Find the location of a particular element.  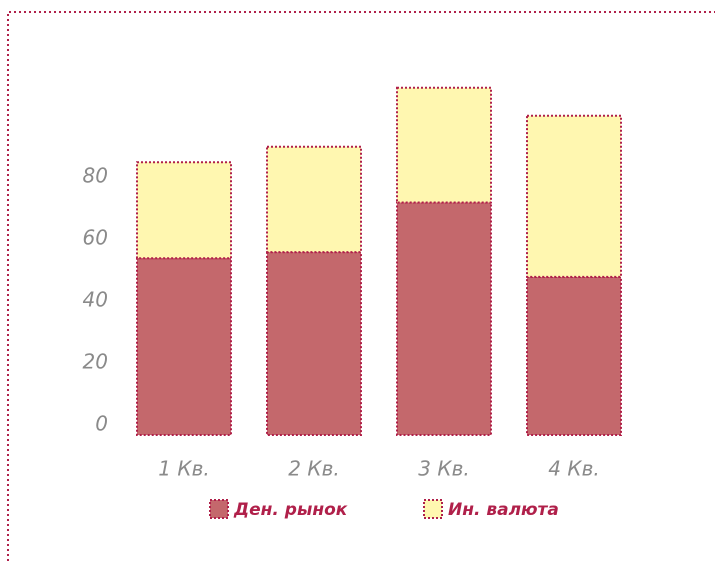

y-tick-label: 60 is located at coordinates (95, 238).